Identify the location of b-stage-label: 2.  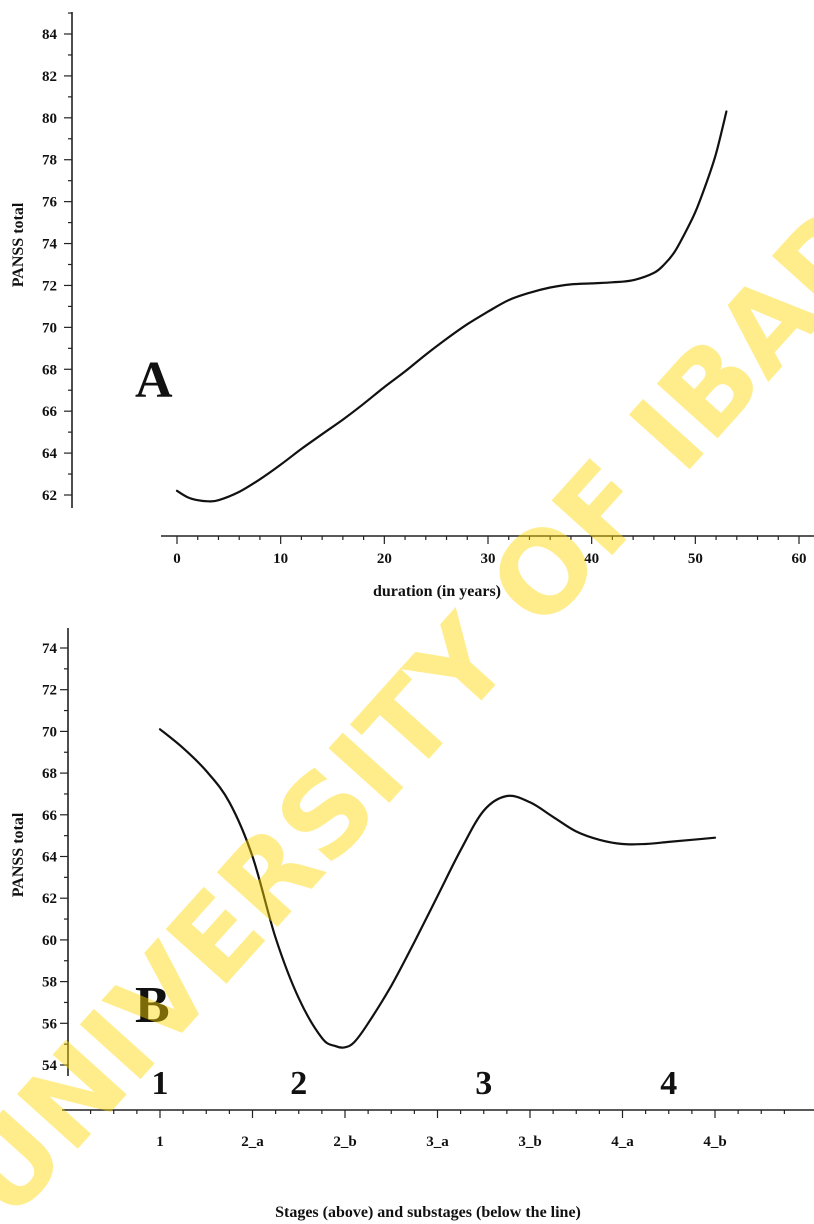
(298, 1083).